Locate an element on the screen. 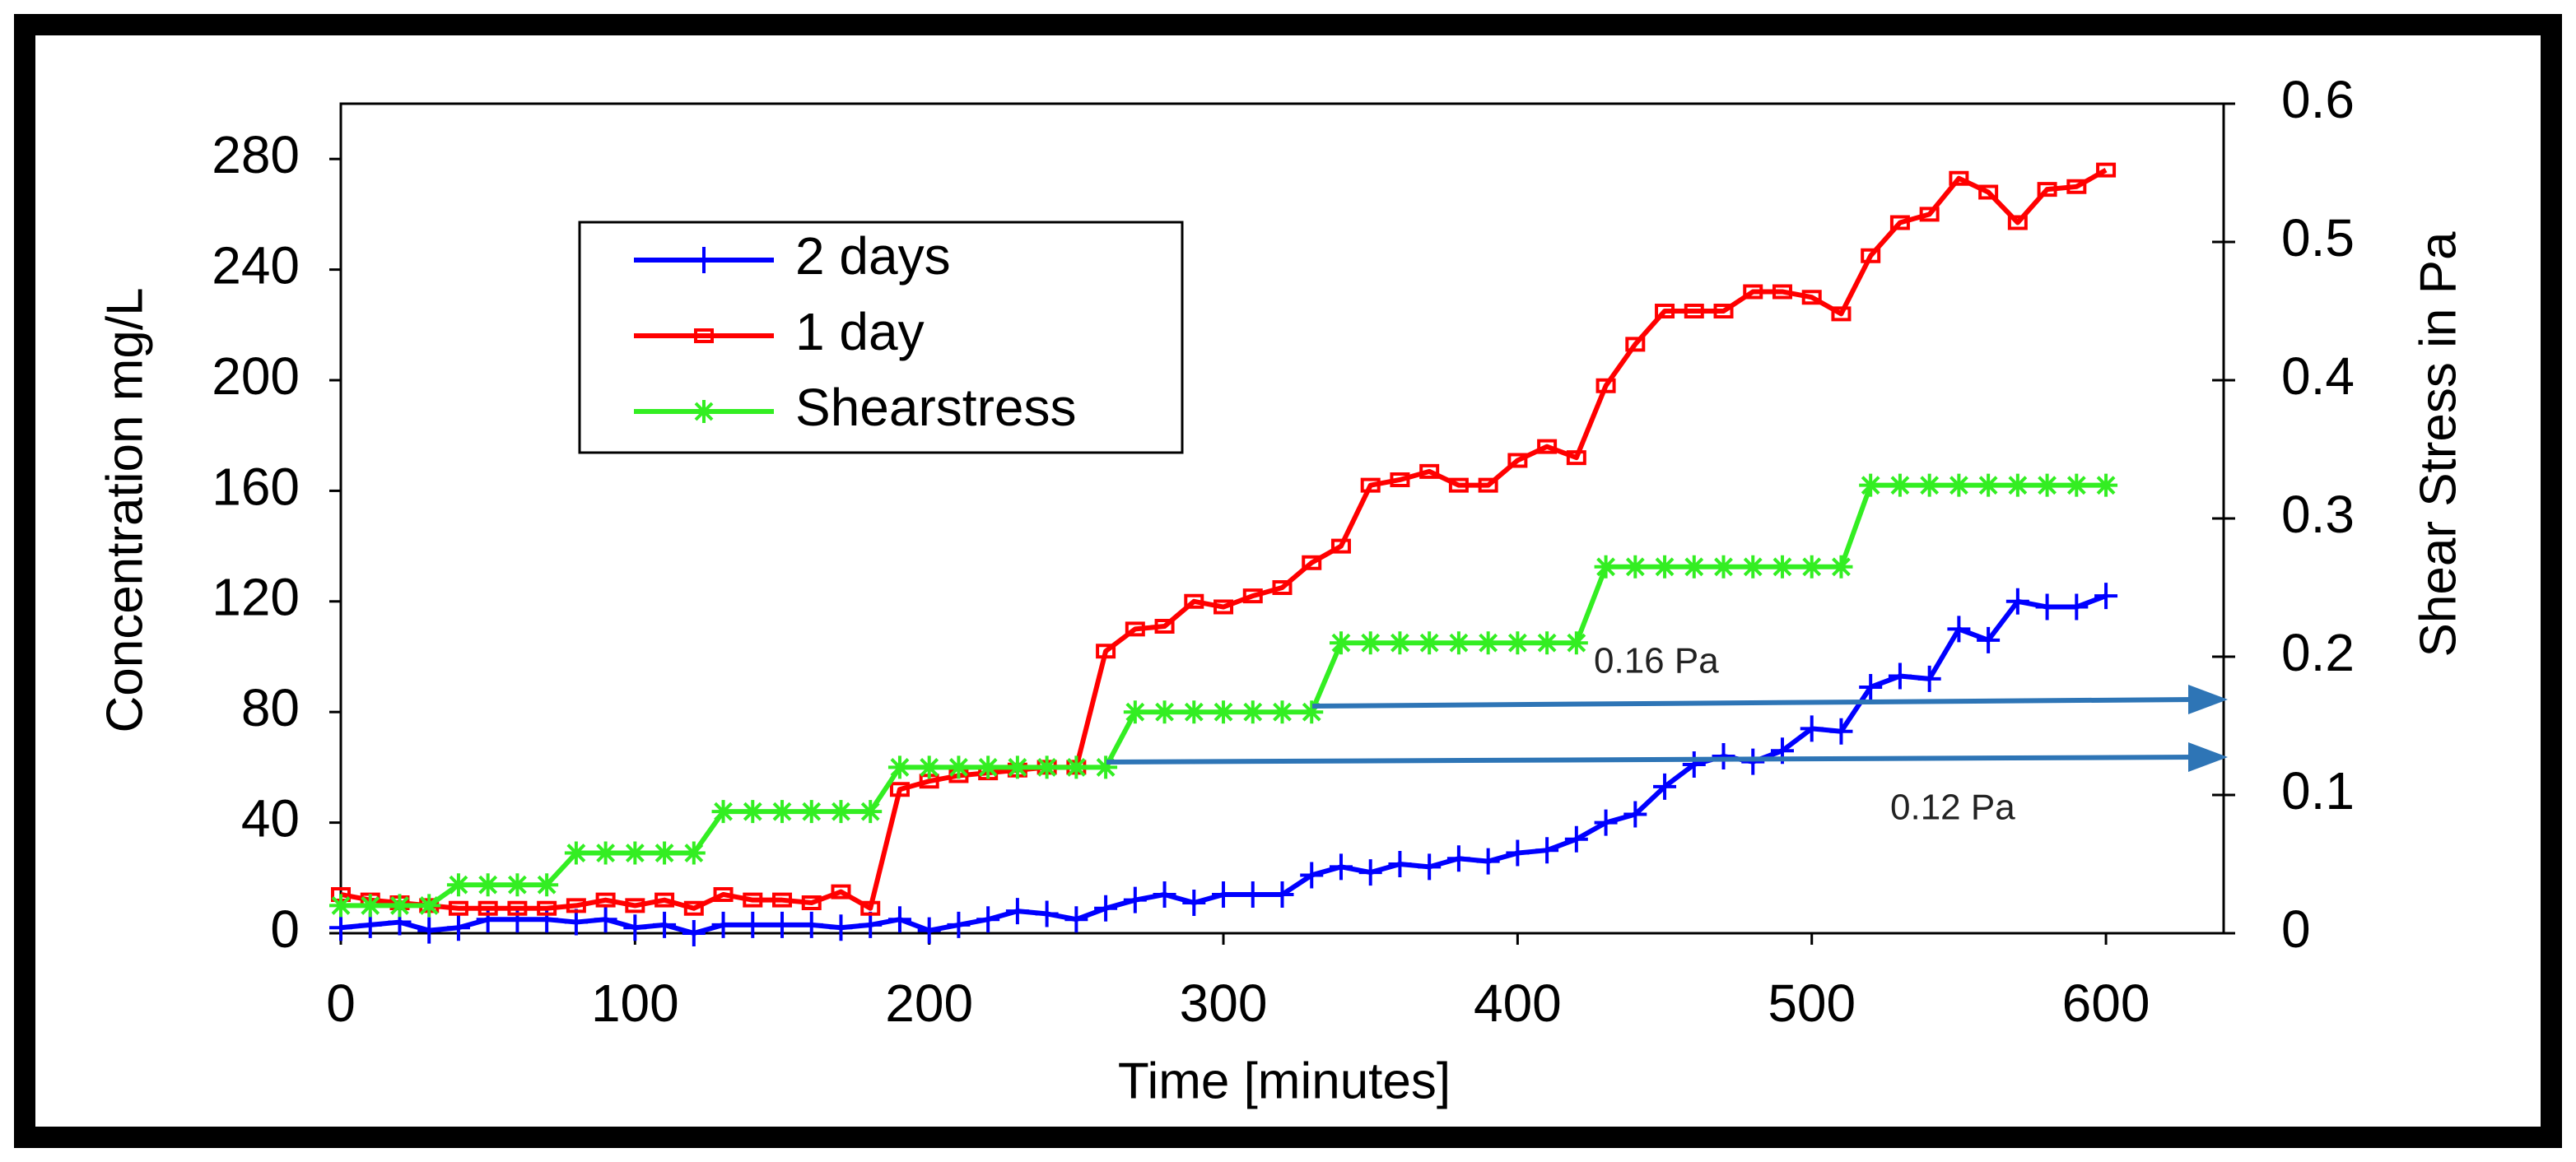 This screenshot has width=2576, height=1162. x-tick-label: 600 is located at coordinates (2106, 1004).